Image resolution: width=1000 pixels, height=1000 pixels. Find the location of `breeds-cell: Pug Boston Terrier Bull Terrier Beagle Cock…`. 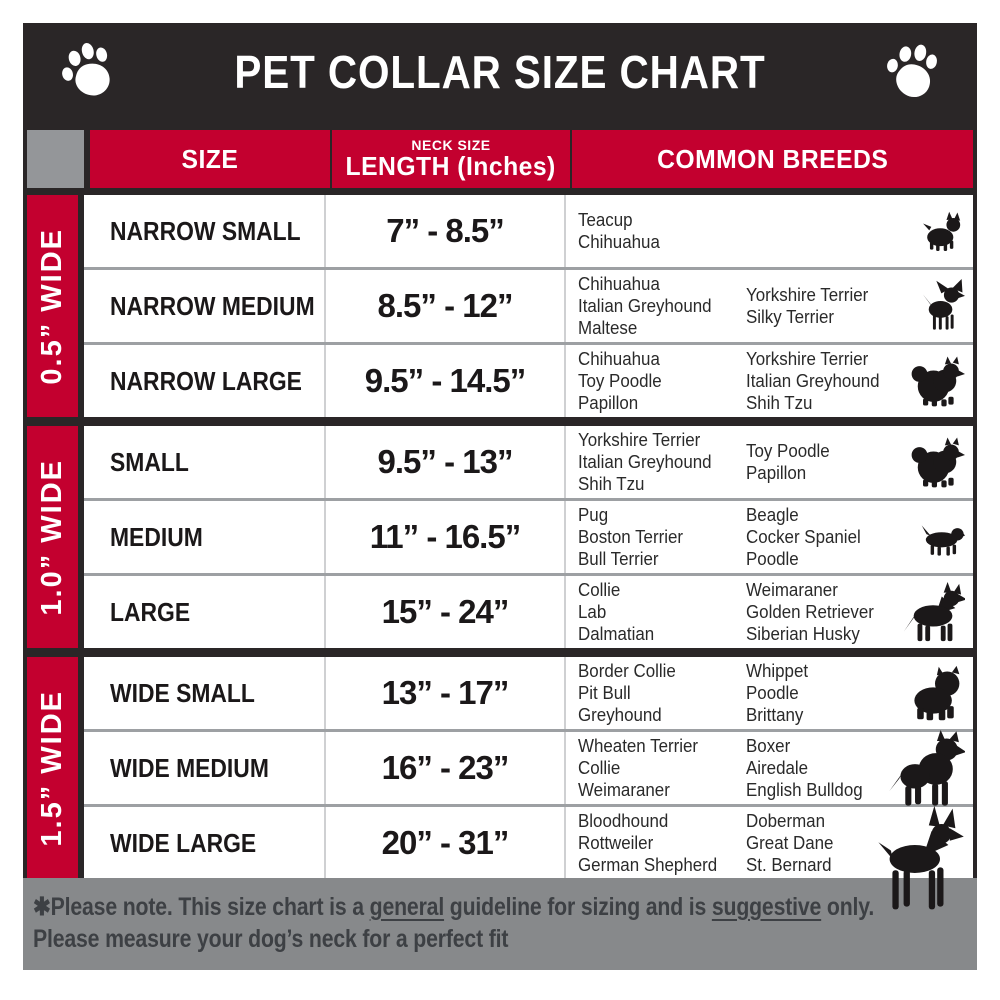

breeds-cell: Pug Boston Terrier Bull Terrier Beagle Cock… is located at coordinates (769, 537).